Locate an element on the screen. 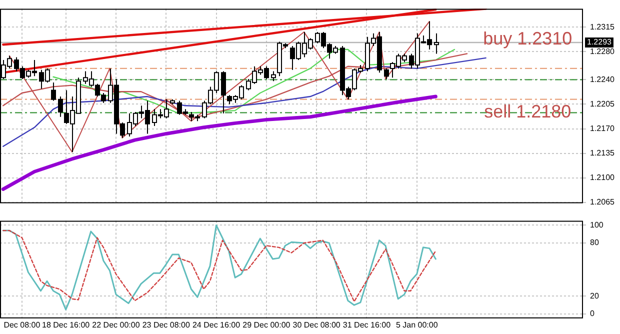 This screenshot has width=620, height=334. x-tick-label: Dec 08:00 is located at coordinates (22, 325).